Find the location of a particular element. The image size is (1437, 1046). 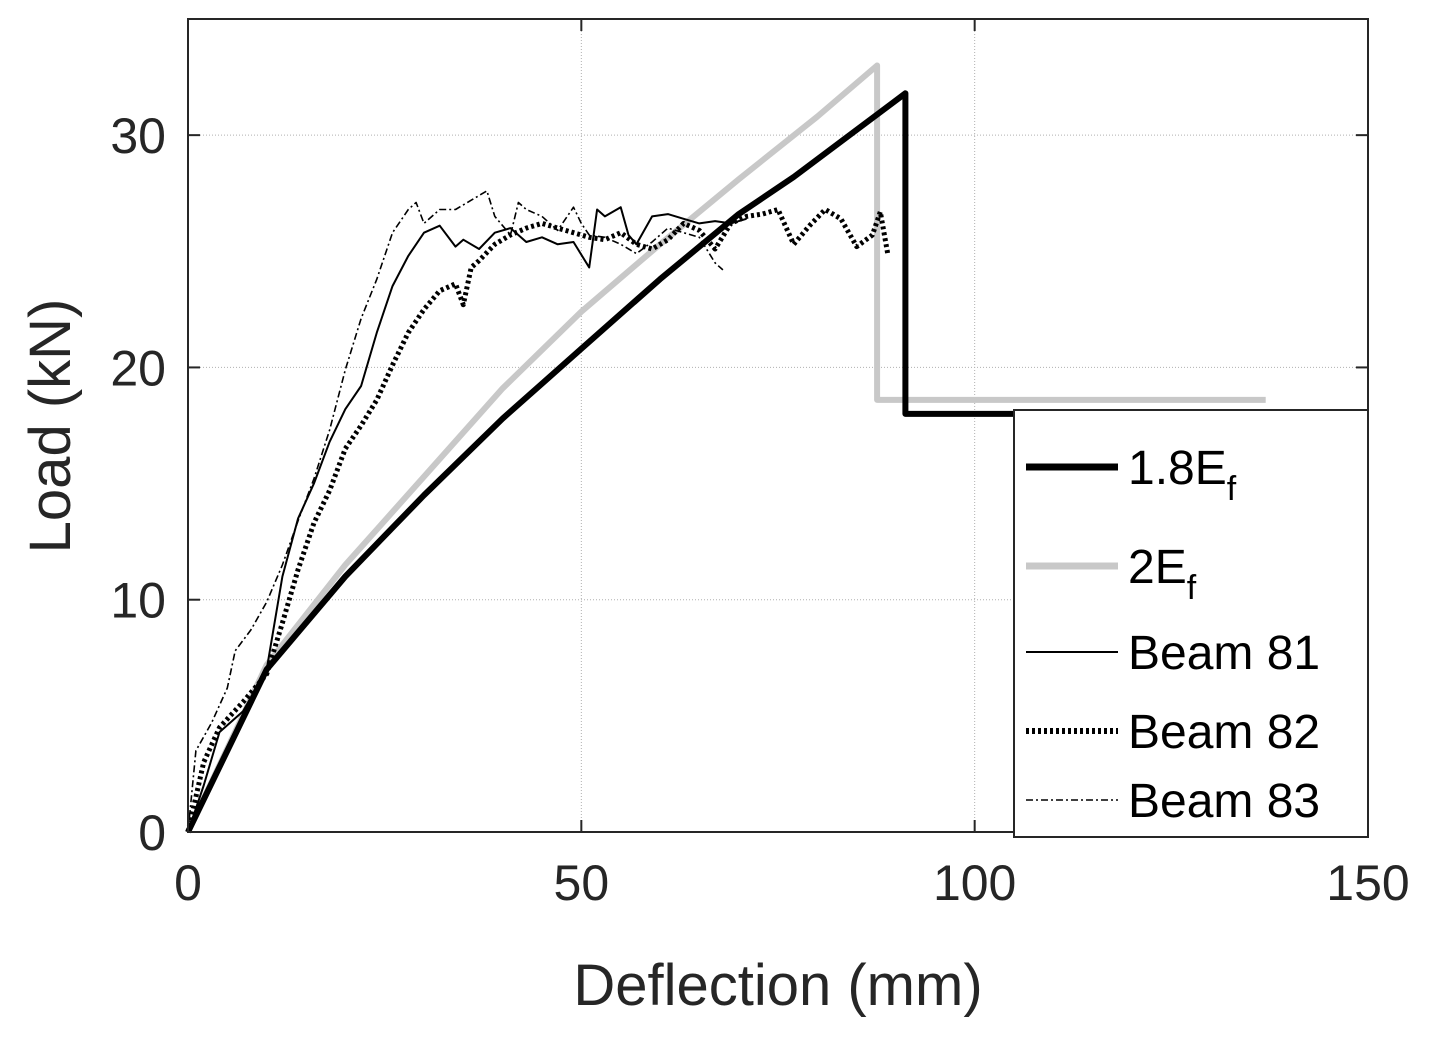

legend-label-2ef-sub: f is located at coordinates (1192, 588).